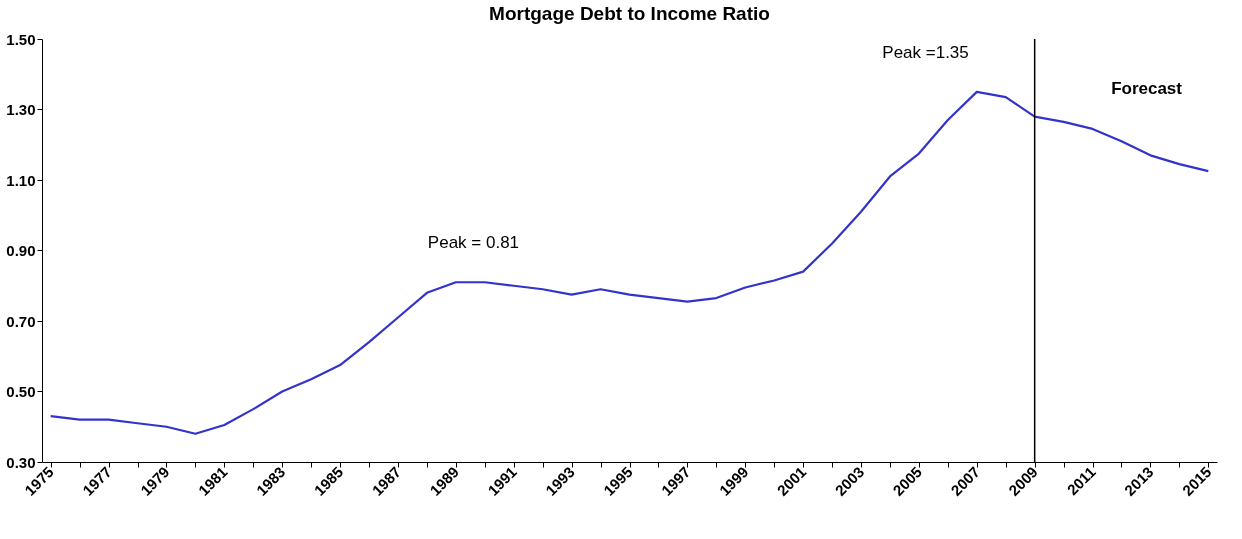 The height and width of the screenshot is (539, 1242). Describe the element at coordinates (21, 462) in the screenshot. I see `y-tick-label: 0.30` at that location.